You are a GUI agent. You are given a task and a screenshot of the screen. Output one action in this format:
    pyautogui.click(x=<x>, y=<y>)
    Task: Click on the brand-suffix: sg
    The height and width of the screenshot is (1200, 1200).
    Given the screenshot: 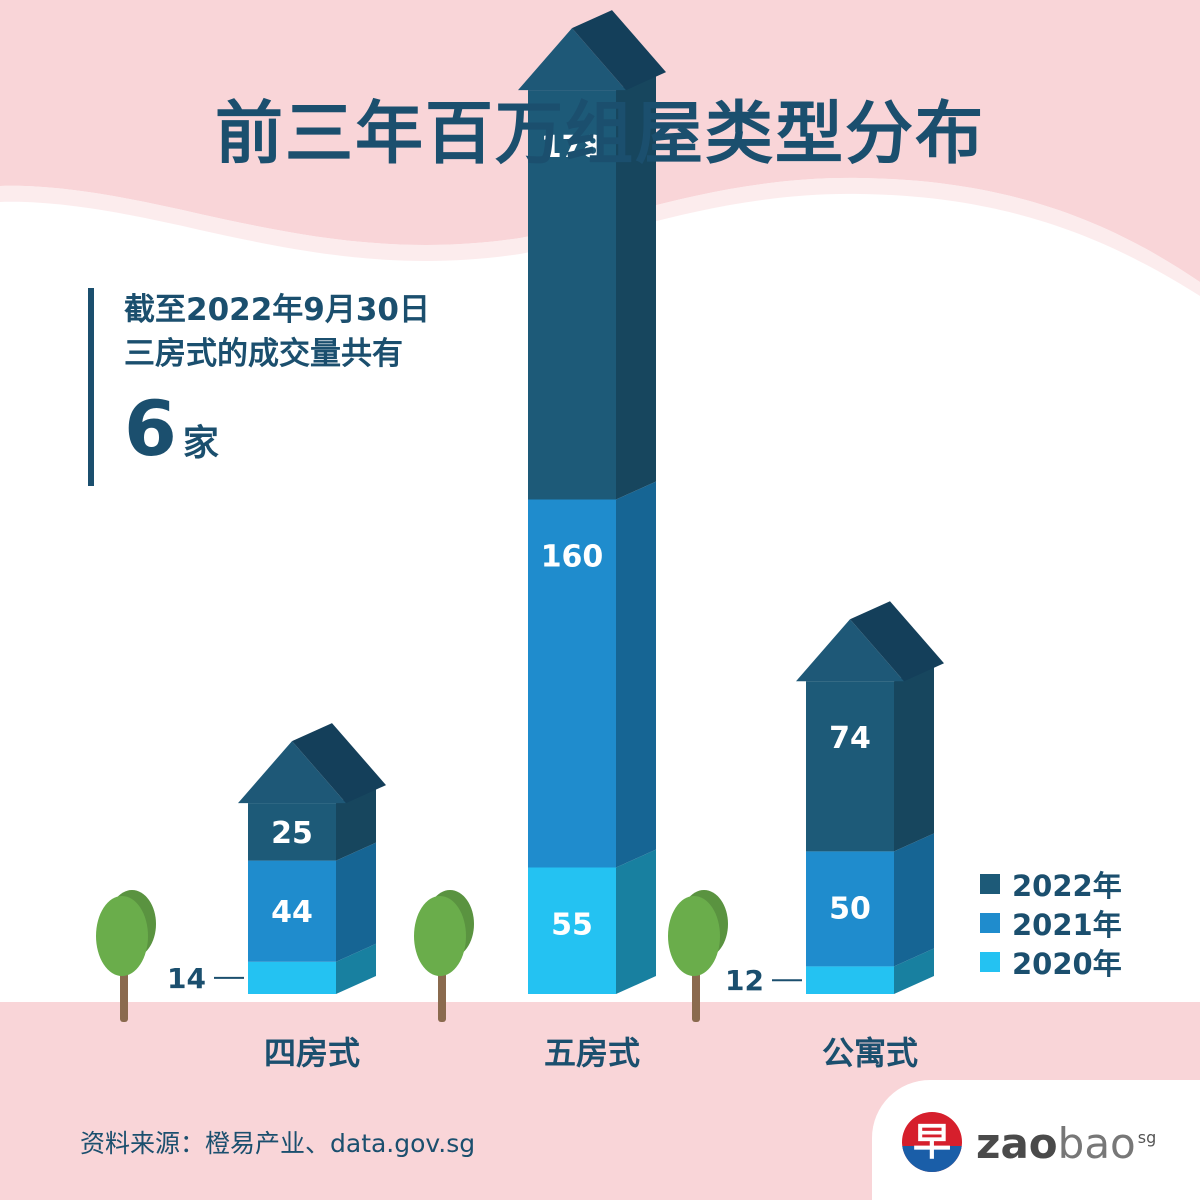 What is the action you would take?
    pyautogui.click(x=1147, y=1137)
    